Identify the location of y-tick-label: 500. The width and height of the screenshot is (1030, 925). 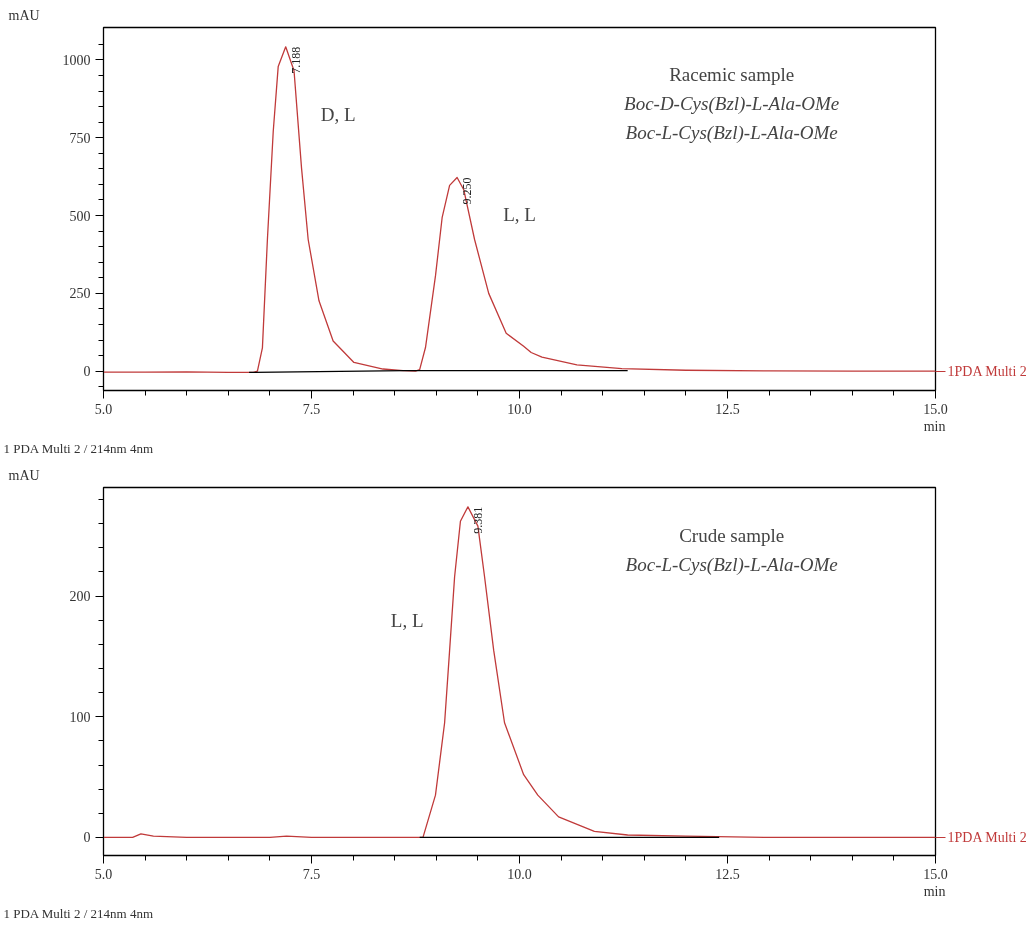
(80, 216).